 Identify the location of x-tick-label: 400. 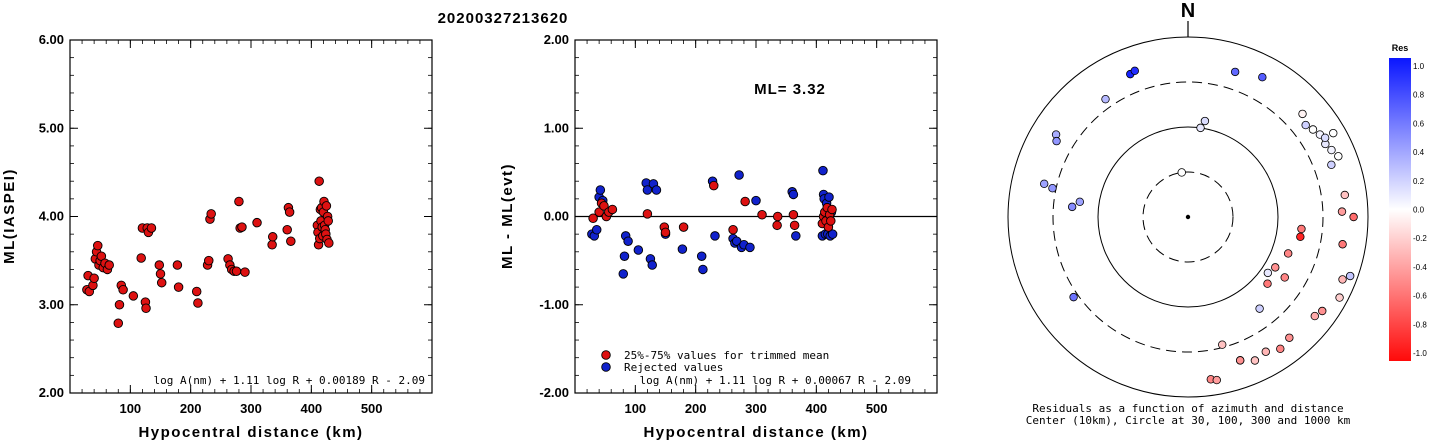
(311, 408).